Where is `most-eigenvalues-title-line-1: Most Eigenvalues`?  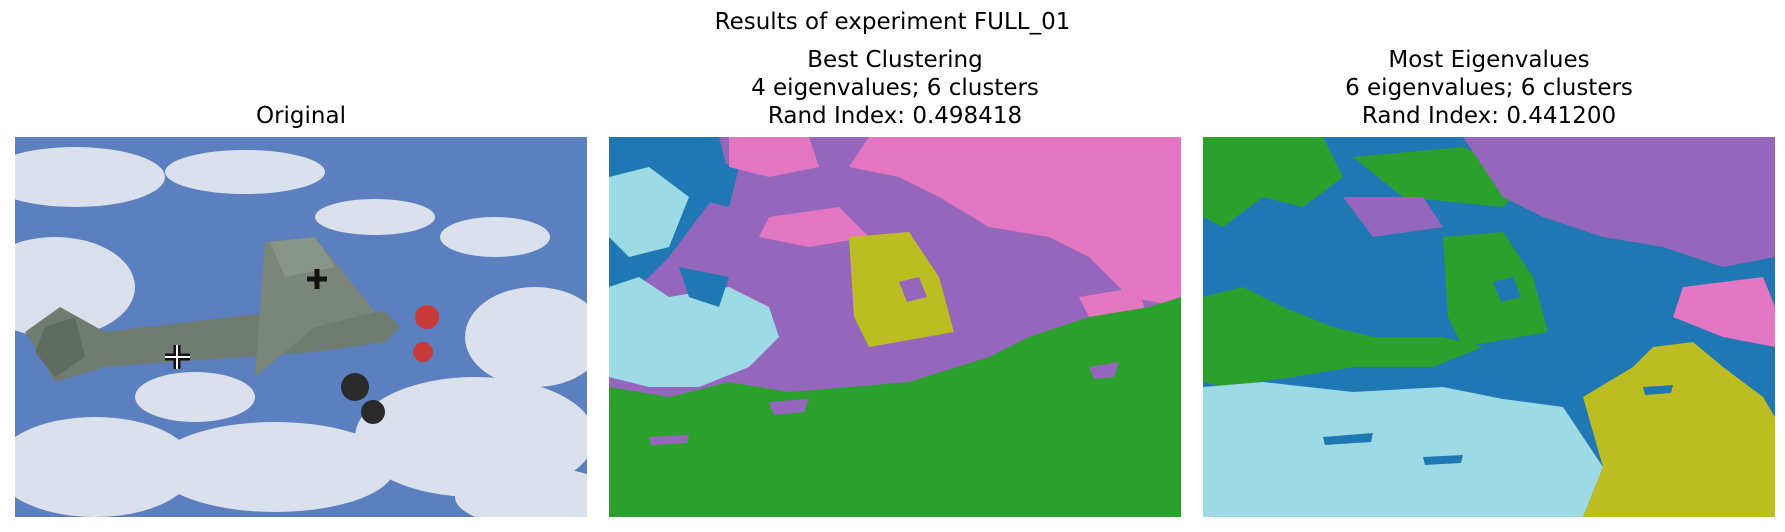
most-eigenvalues-title-line-1: Most Eigenvalues is located at coordinates (1489, 60).